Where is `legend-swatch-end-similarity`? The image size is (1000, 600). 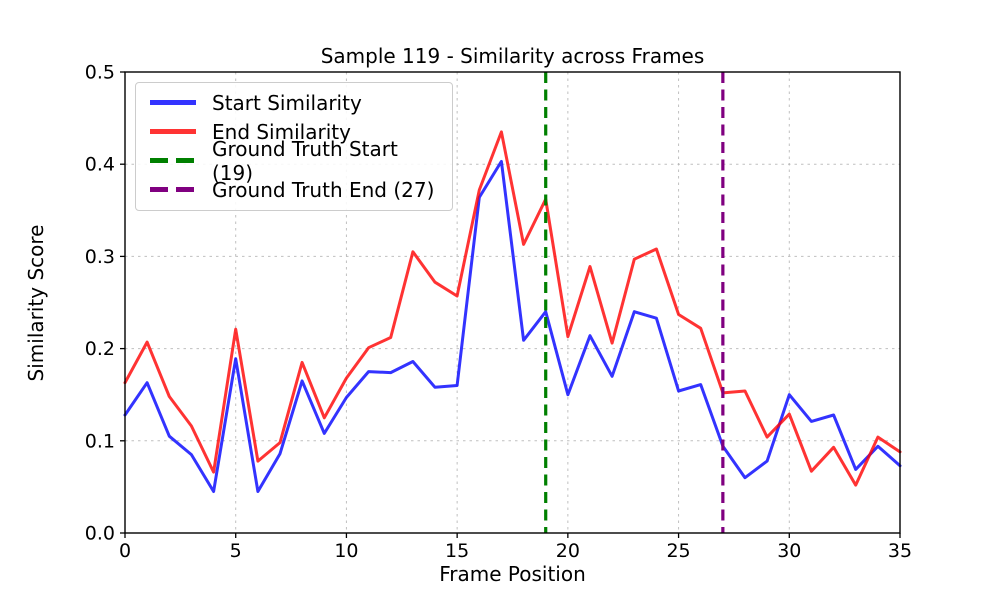 legend-swatch-end-similarity is located at coordinates (173, 131).